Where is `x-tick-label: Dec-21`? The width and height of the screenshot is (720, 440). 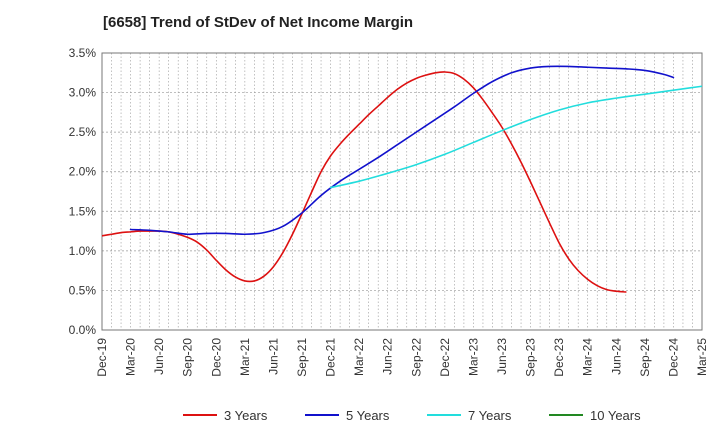 x-tick-label: Dec-21 is located at coordinates (331, 357).